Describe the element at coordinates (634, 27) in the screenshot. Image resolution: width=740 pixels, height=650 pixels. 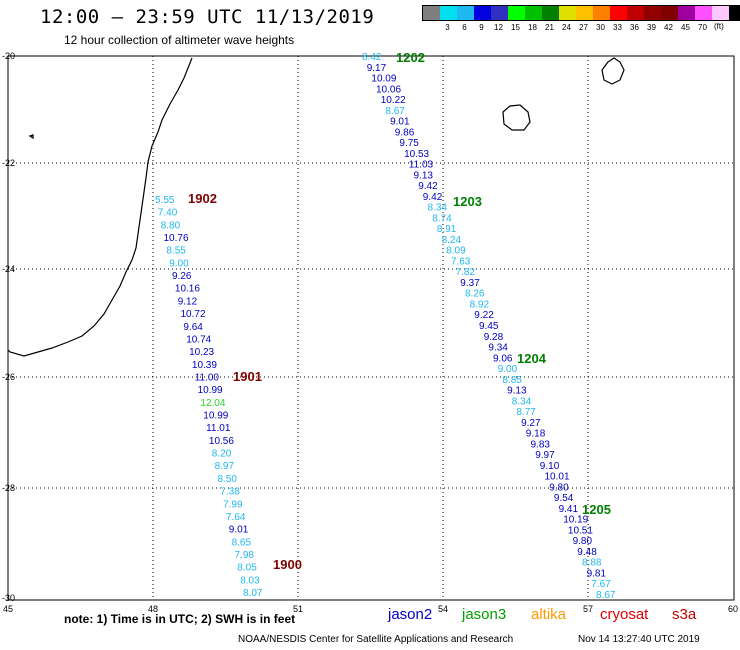
I see `legend-label: 36` at that location.